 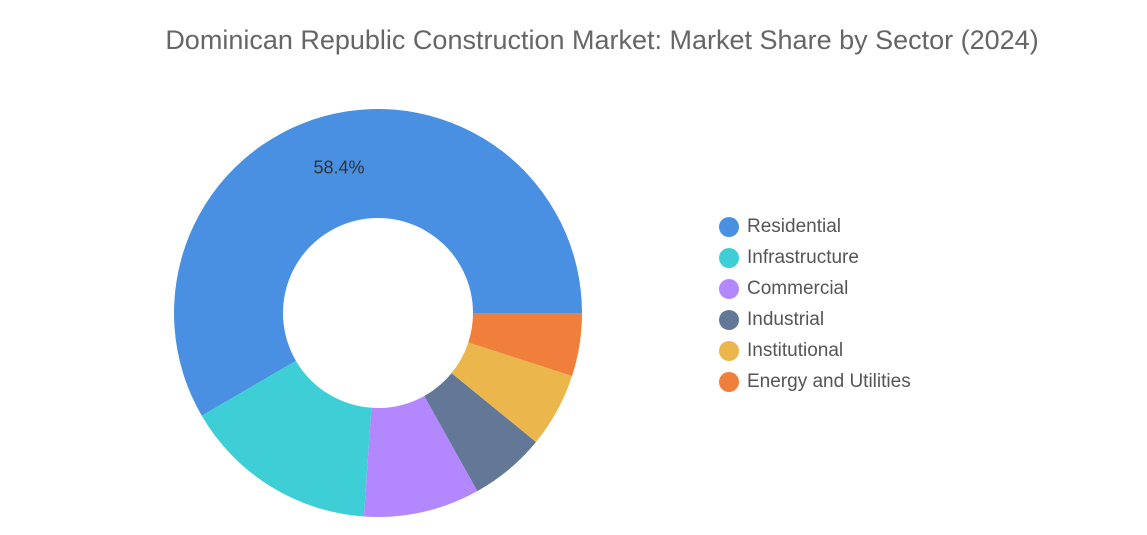 I want to click on legend-label: Energy and Utilities, so click(x=829, y=381).